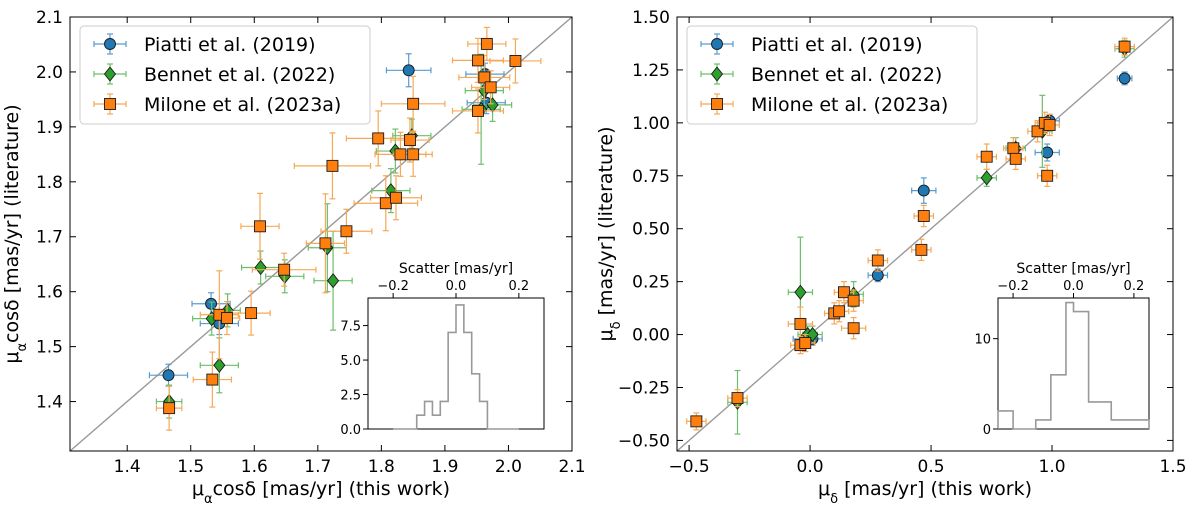  Describe the element at coordinates (987, 430) in the screenshot. I see `inset-y-tick-label: 0` at that location.